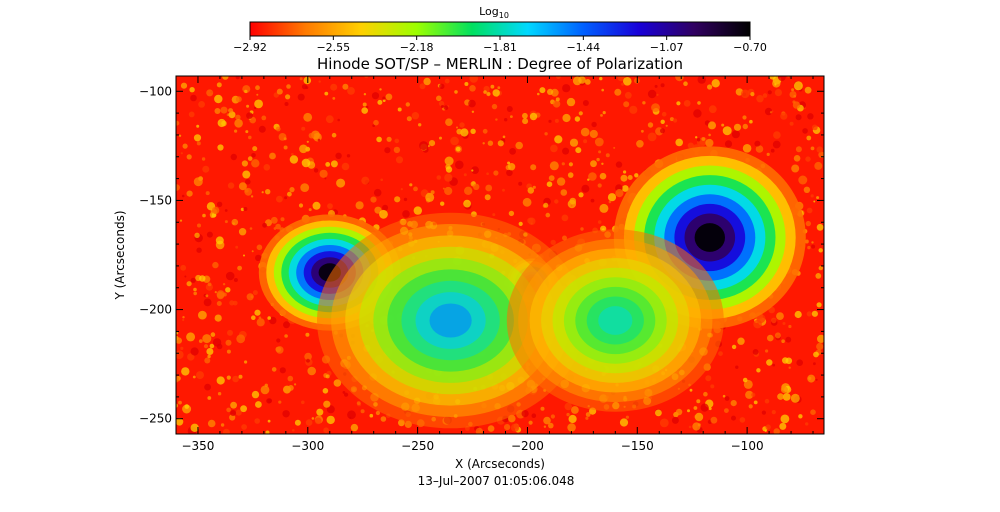  I want to click on colorbar-tick-label: −2.55, so click(333, 47).